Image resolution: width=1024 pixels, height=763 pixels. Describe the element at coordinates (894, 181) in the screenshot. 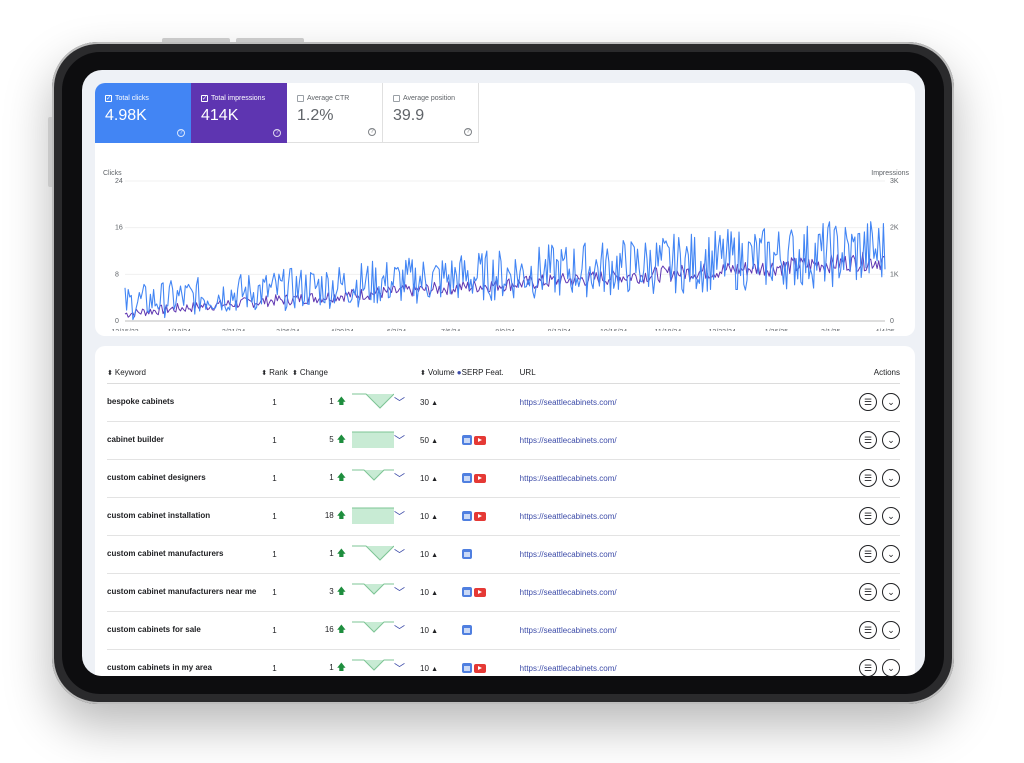

I see `right-tick-label: 3K` at that location.